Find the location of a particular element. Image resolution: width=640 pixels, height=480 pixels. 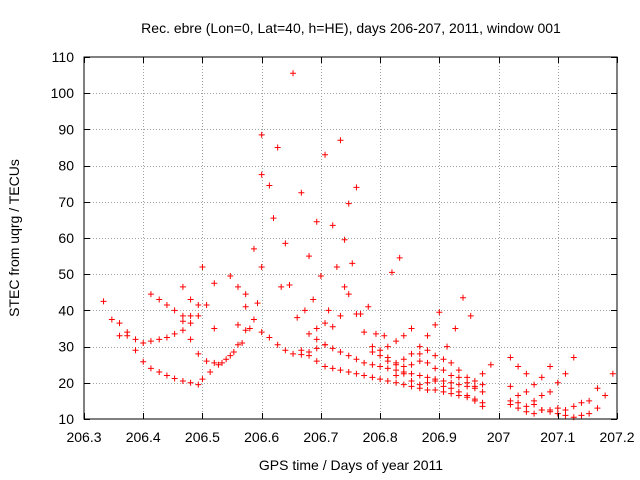

y-tick-label: 80 is located at coordinates (66, 166).